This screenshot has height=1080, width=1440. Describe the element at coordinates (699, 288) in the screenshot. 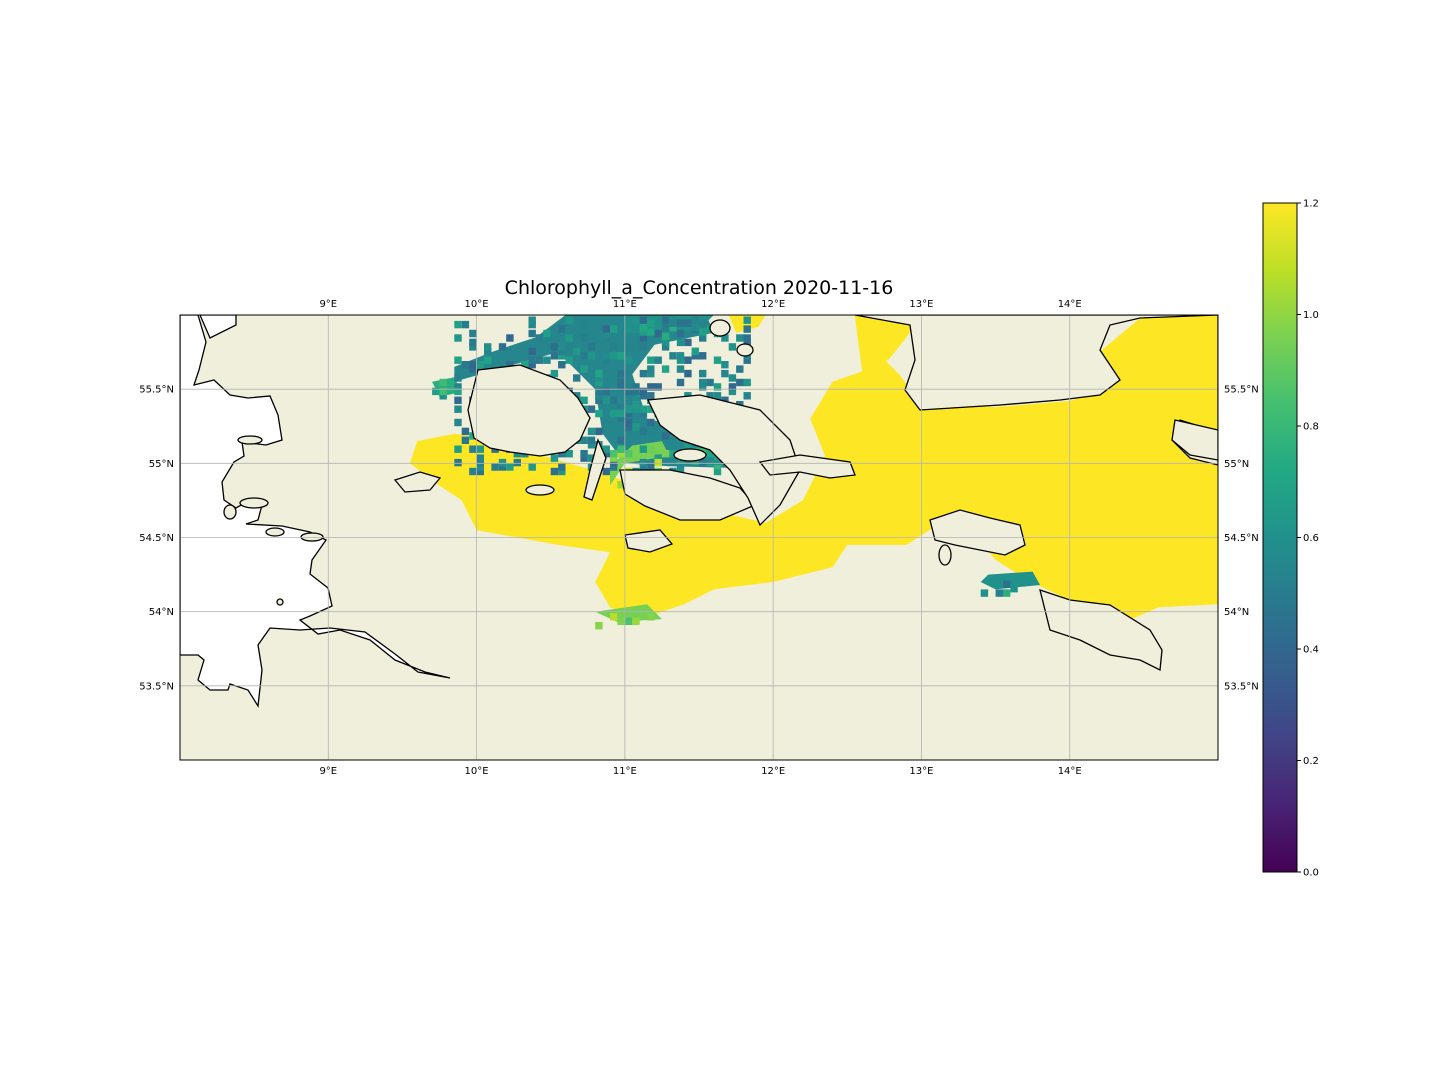

I see `map-title: Chlorophyll_a_Concentration 2020-11-16` at that location.